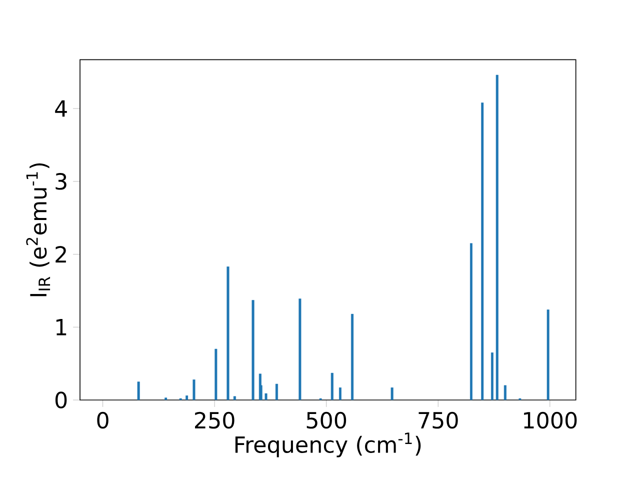  I want to click on y-tick-label: 1, so click(61, 327).